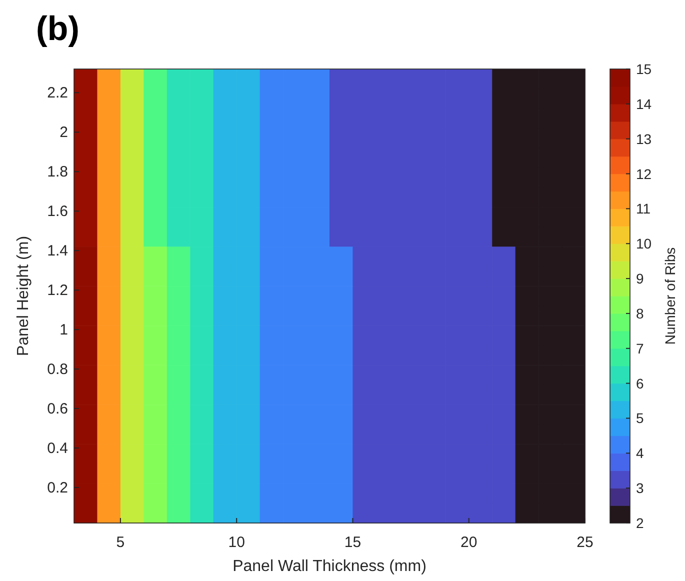  What do you see at coordinates (643, 208) in the screenshot?
I see `color-bar-label: 11` at bounding box center [643, 208].